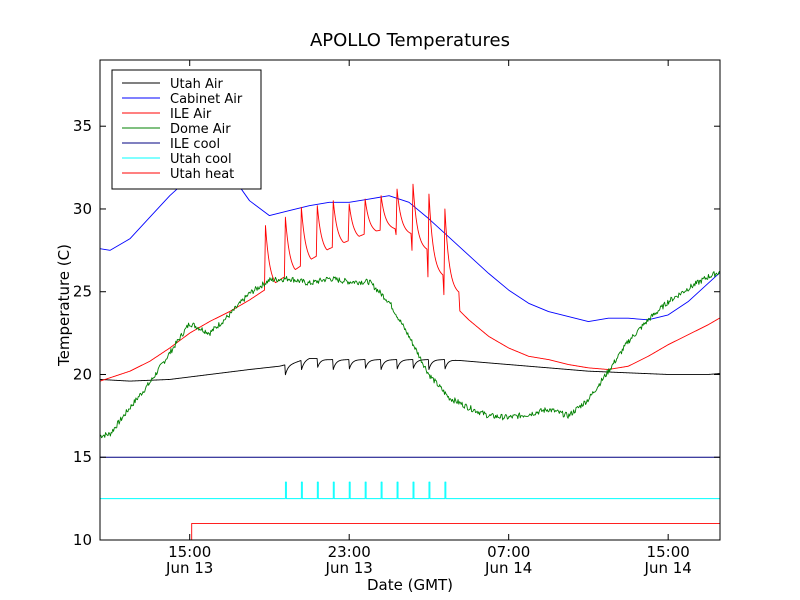 The height and width of the screenshot is (600, 800). I want to click on legend-label-ile-air: ILE Air, so click(191, 114).